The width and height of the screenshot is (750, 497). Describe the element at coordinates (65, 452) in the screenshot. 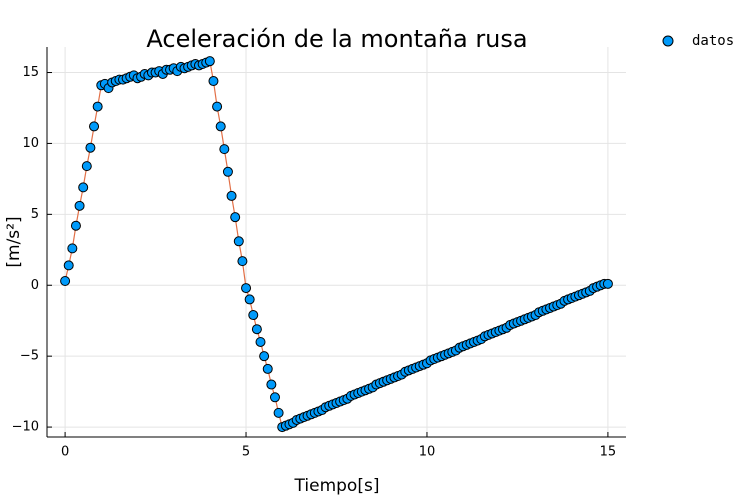

I see `x-tick-label: 0` at that location.